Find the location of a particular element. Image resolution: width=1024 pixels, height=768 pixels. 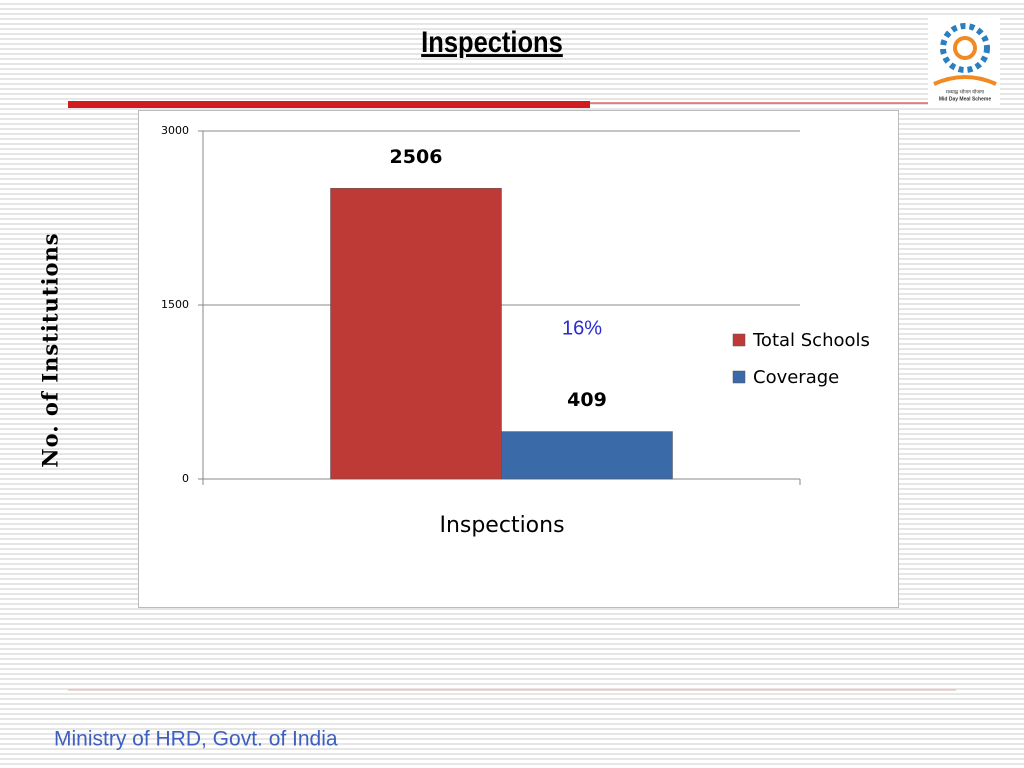

logo-book is located at coordinates (965, 80).